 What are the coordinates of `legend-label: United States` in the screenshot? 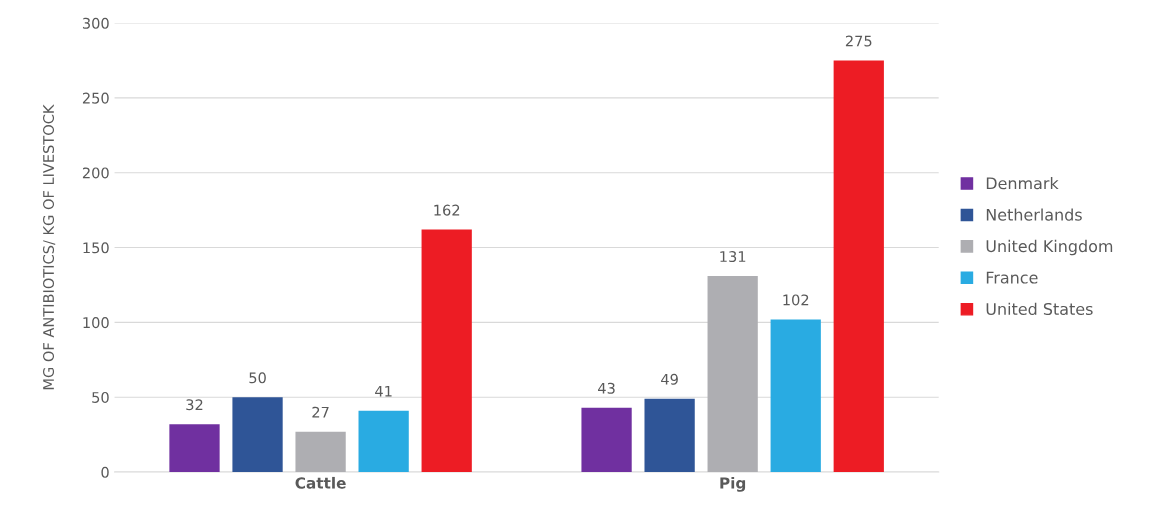 It's located at (1039, 309).